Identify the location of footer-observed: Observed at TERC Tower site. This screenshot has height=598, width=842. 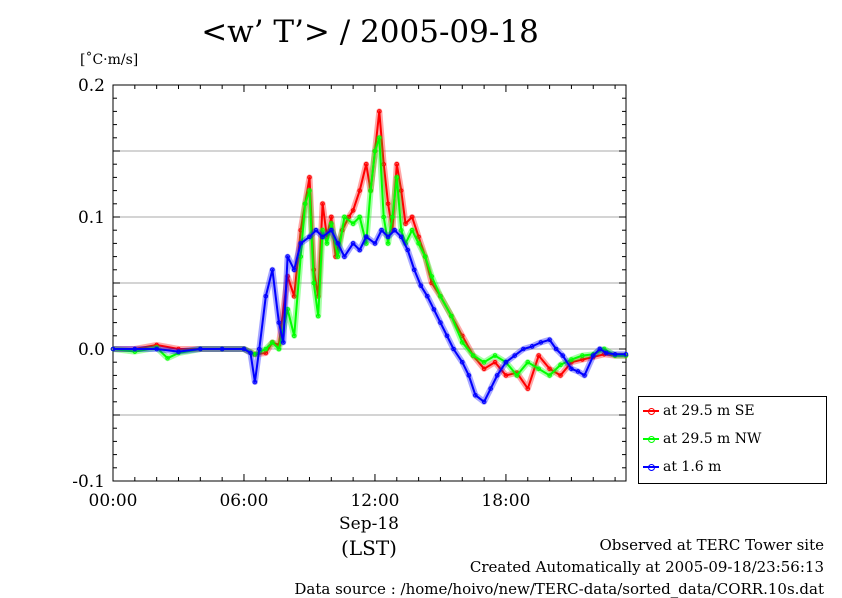
(711, 545).